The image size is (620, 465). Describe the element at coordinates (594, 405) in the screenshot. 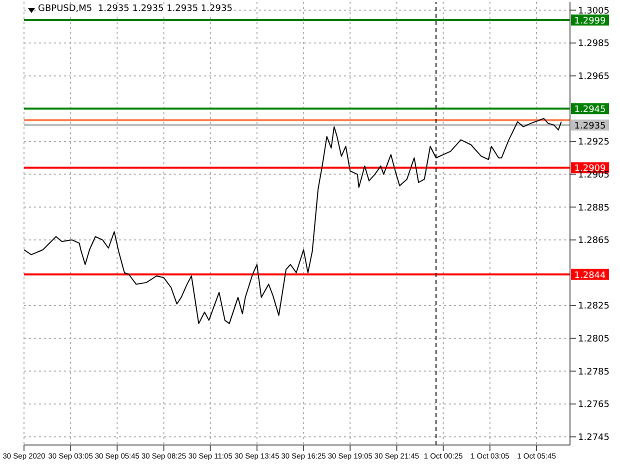

I see `y-tick-label: 1.2765` at that location.